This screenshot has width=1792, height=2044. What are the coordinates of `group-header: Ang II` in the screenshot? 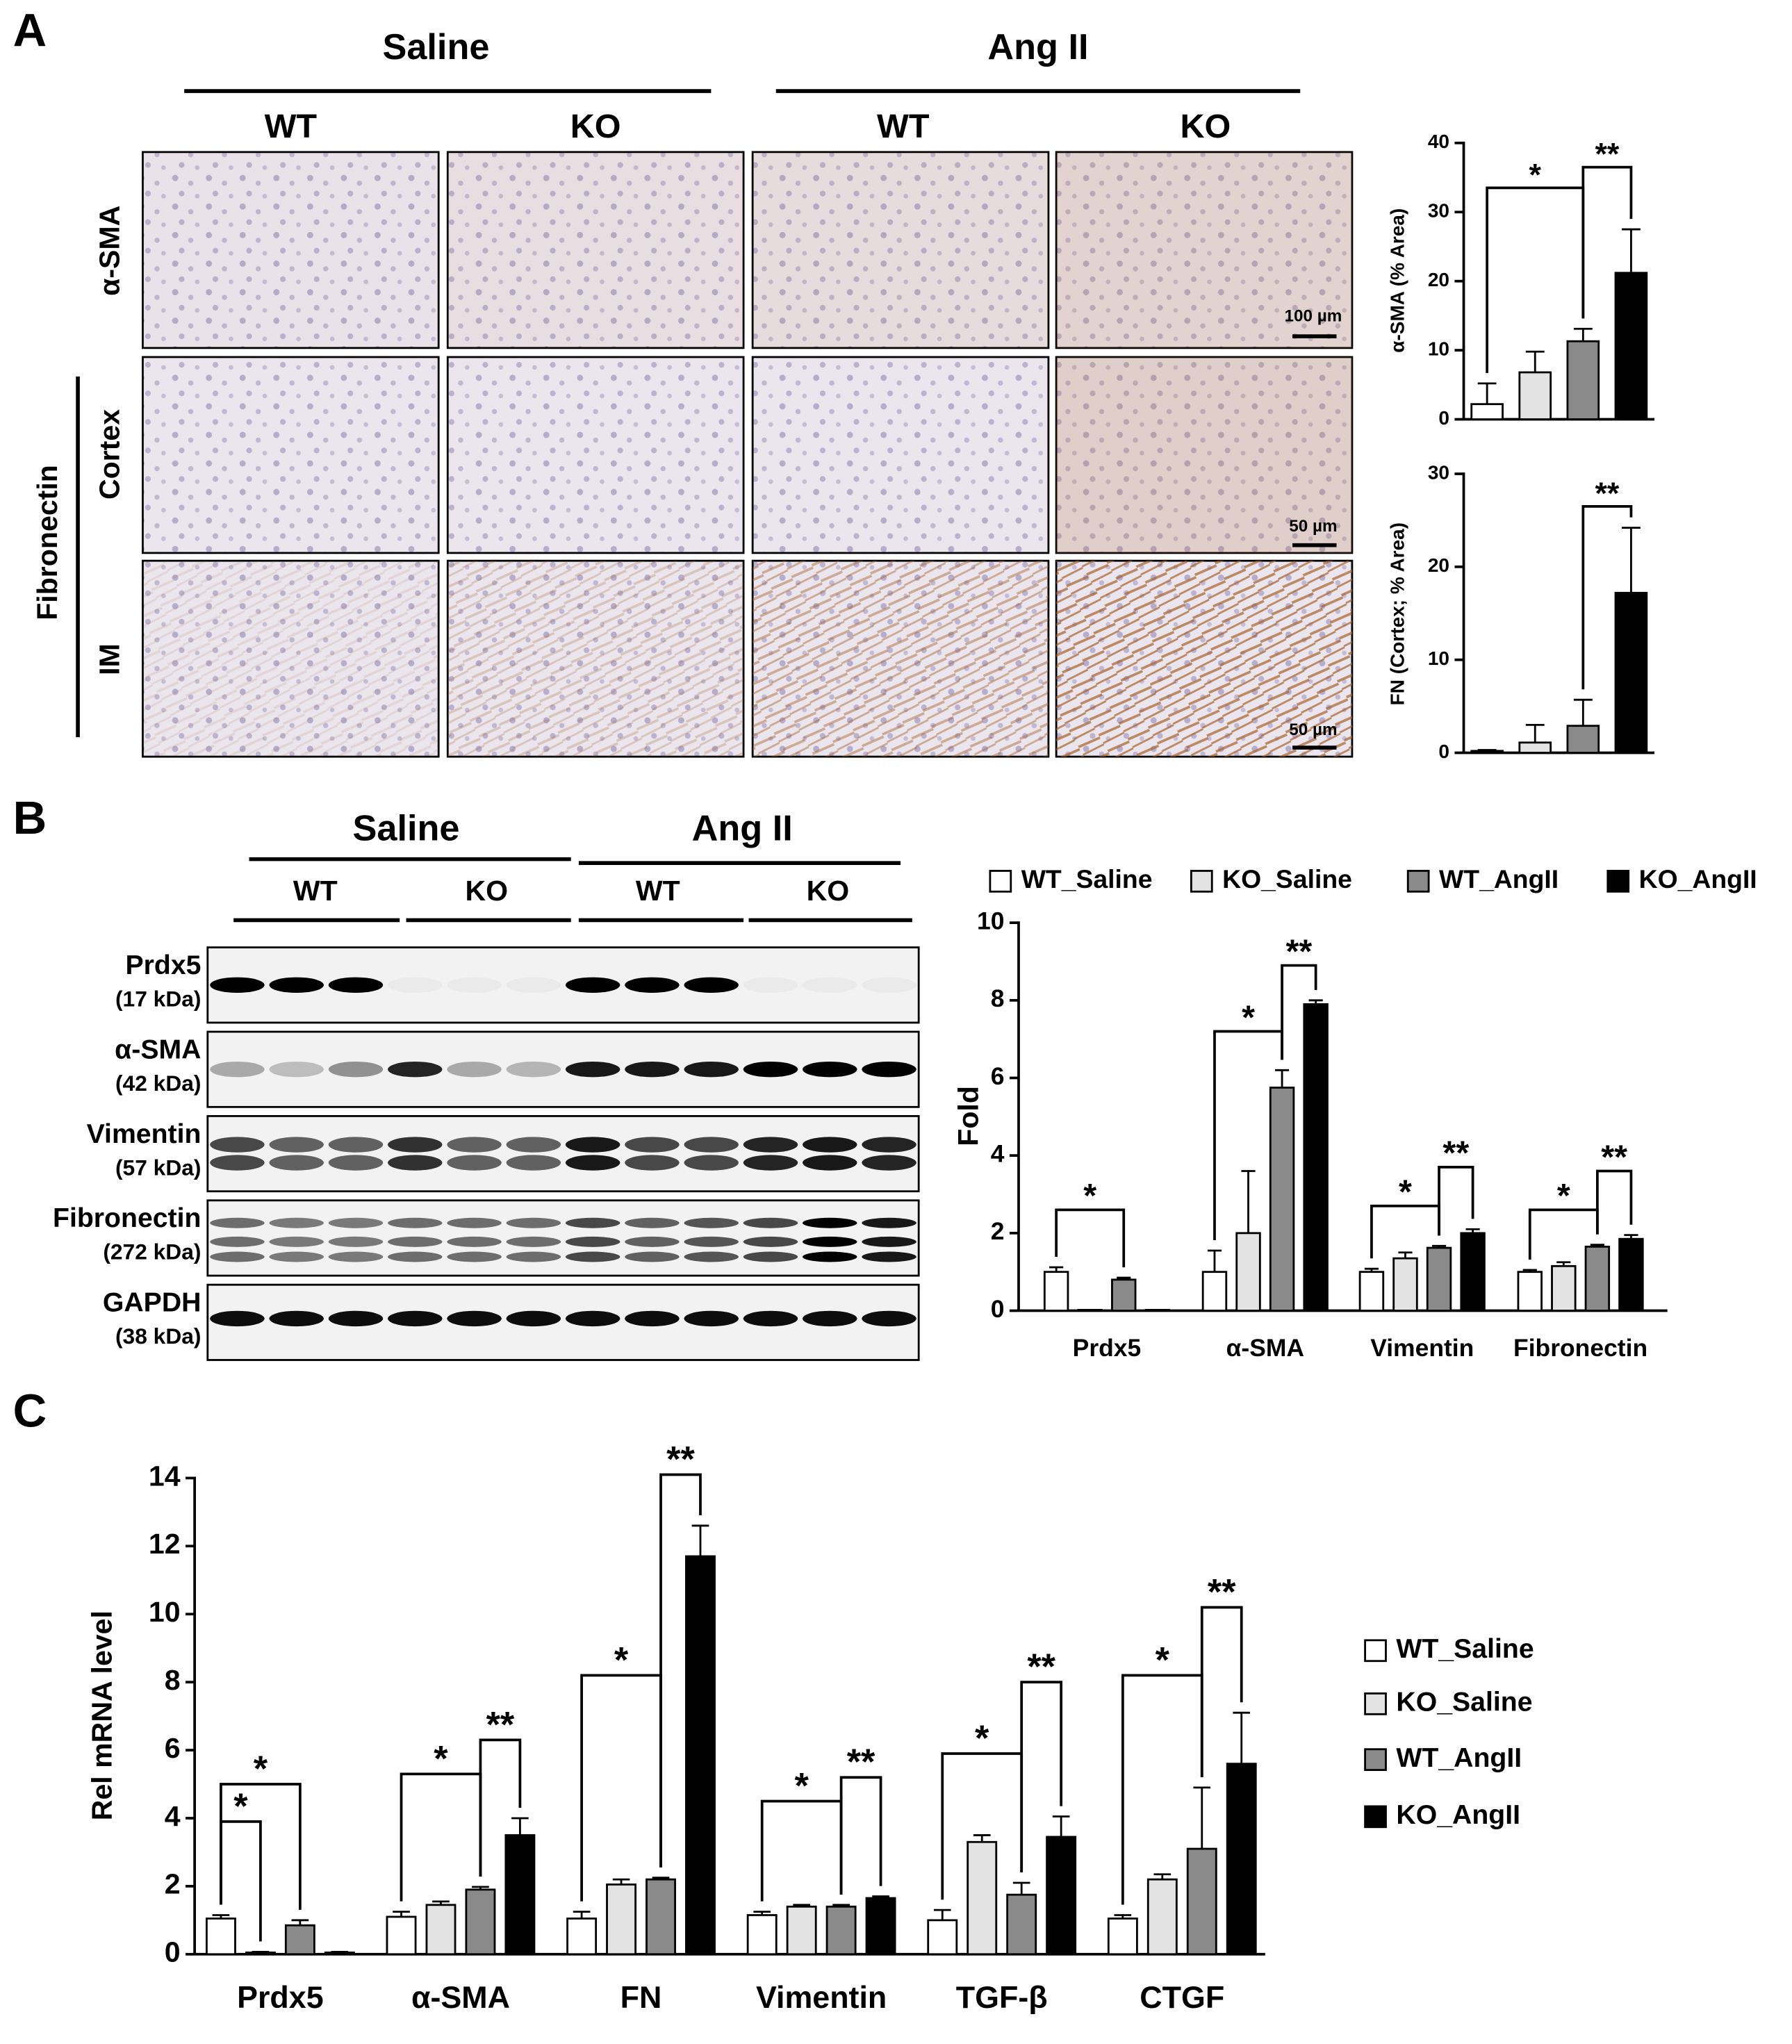 It's located at (743, 828).